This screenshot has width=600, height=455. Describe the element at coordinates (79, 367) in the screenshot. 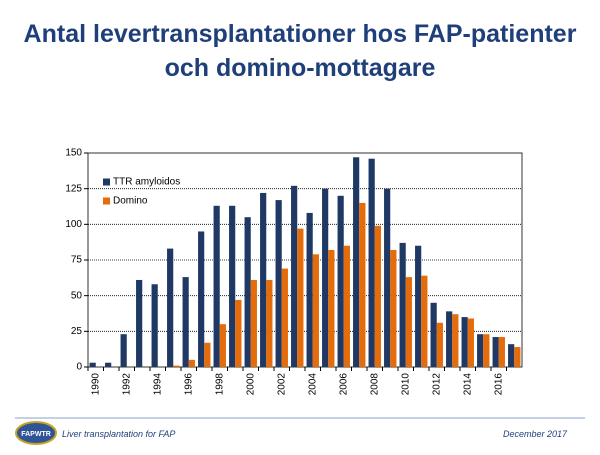

I see `y-tick-label: 0` at that location.